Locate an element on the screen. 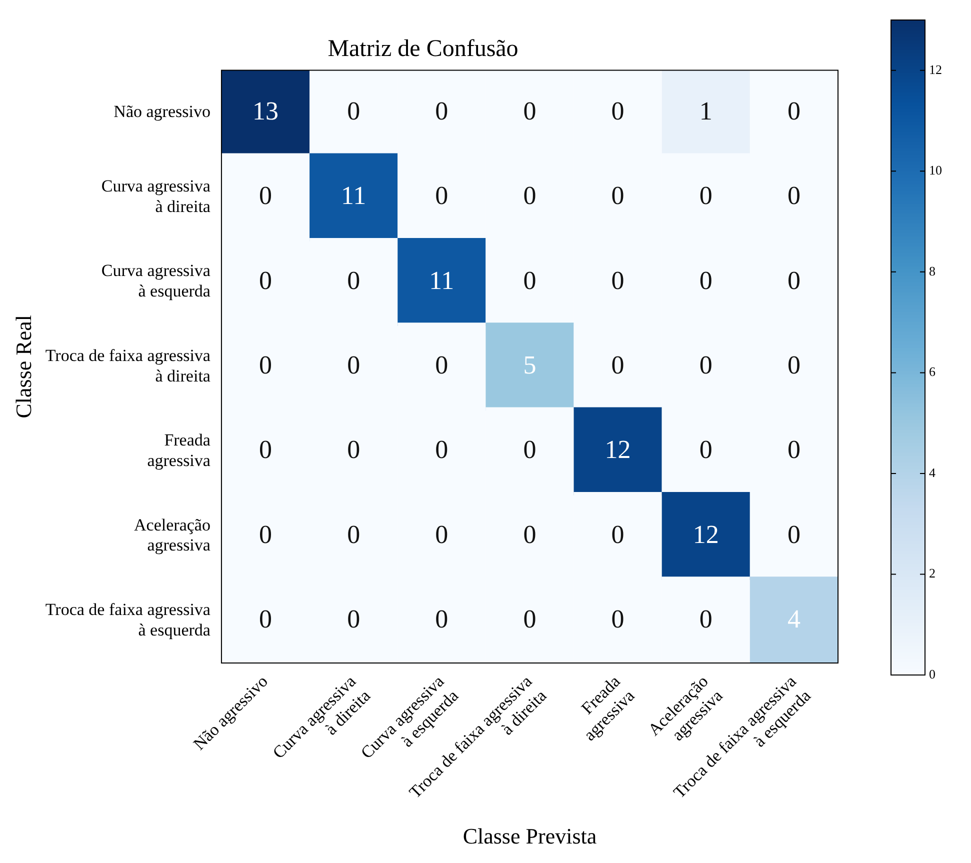  x-axis-title: Classe Prevista is located at coordinates (529, 836).